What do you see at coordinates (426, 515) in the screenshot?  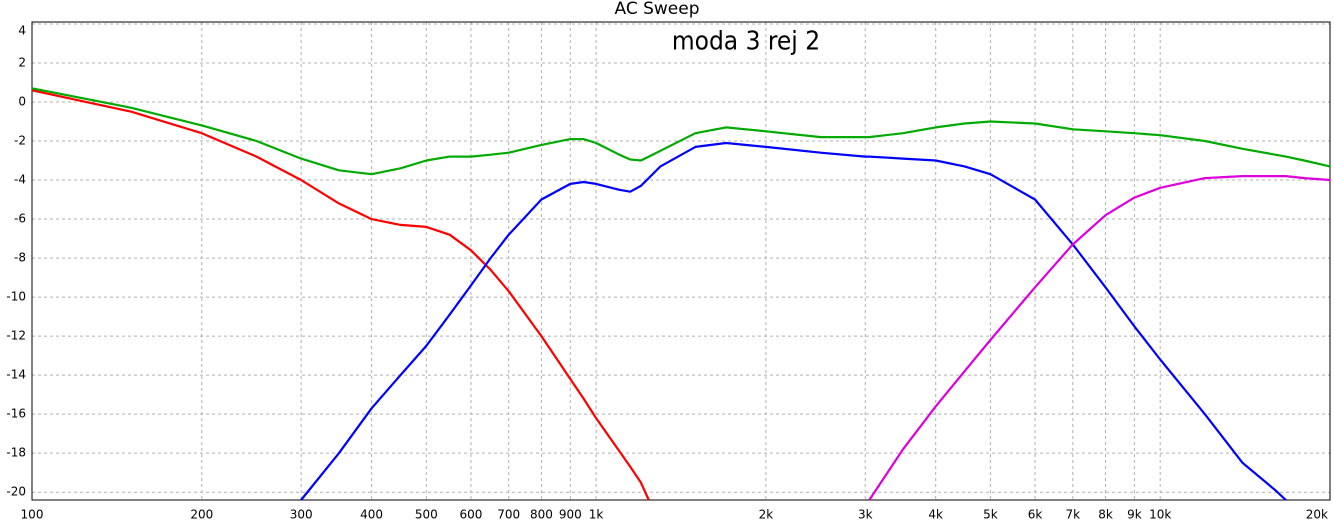 I see `x-tick-label: 500` at bounding box center [426, 515].